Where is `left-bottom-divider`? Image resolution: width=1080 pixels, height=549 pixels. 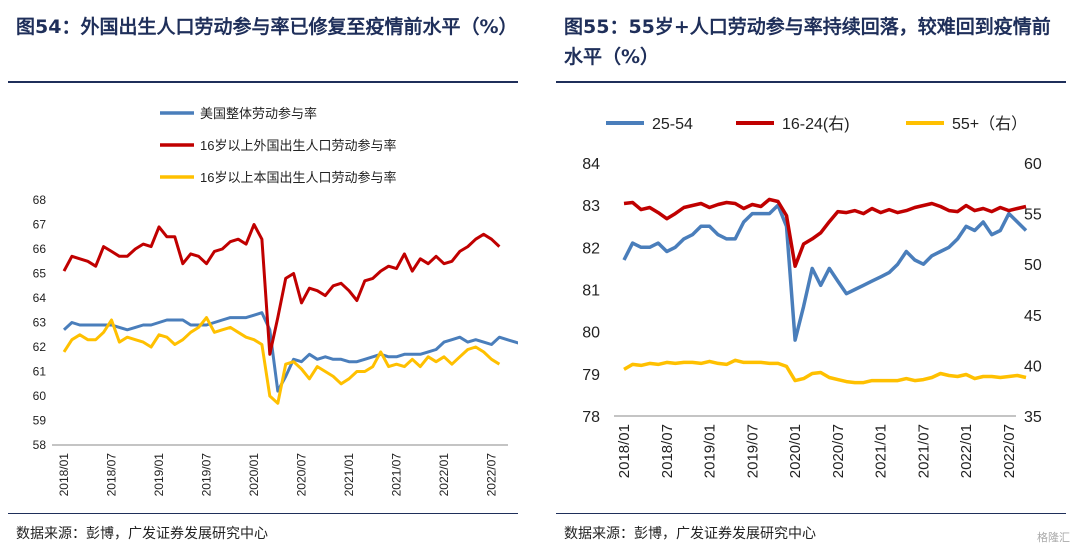 left-bottom-divider is located at coordinates (263, 513).